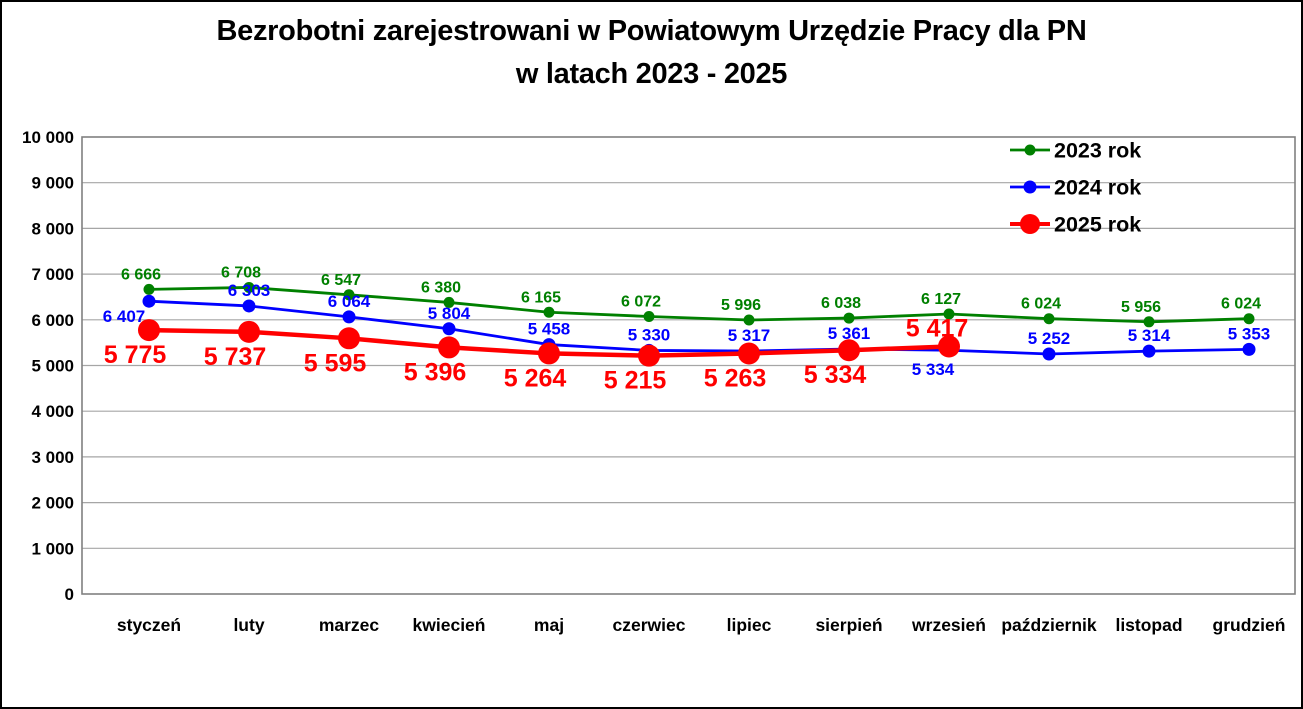 The height and width of the screenshot is (709, 1303). What do you see at coordinates (69, 594) in the screenshot?
I see `y-axis-label: 0` at bounding box center [69, 594].